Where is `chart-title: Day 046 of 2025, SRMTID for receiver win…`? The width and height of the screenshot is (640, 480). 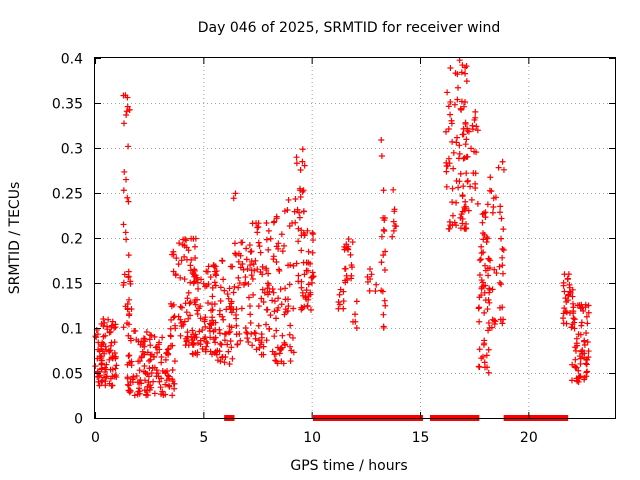
chart-title: Day 046 of 2025, SRMTID for receiver win… is located at coordinates (349, 28).